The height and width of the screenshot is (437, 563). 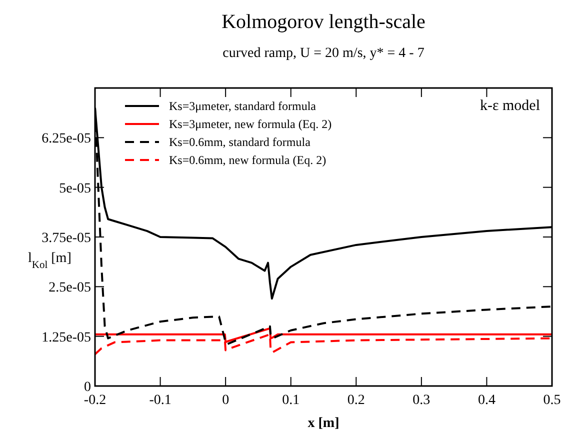 I want to click on y-tick-label: 1.25e-05, so click(x=66, y=338).